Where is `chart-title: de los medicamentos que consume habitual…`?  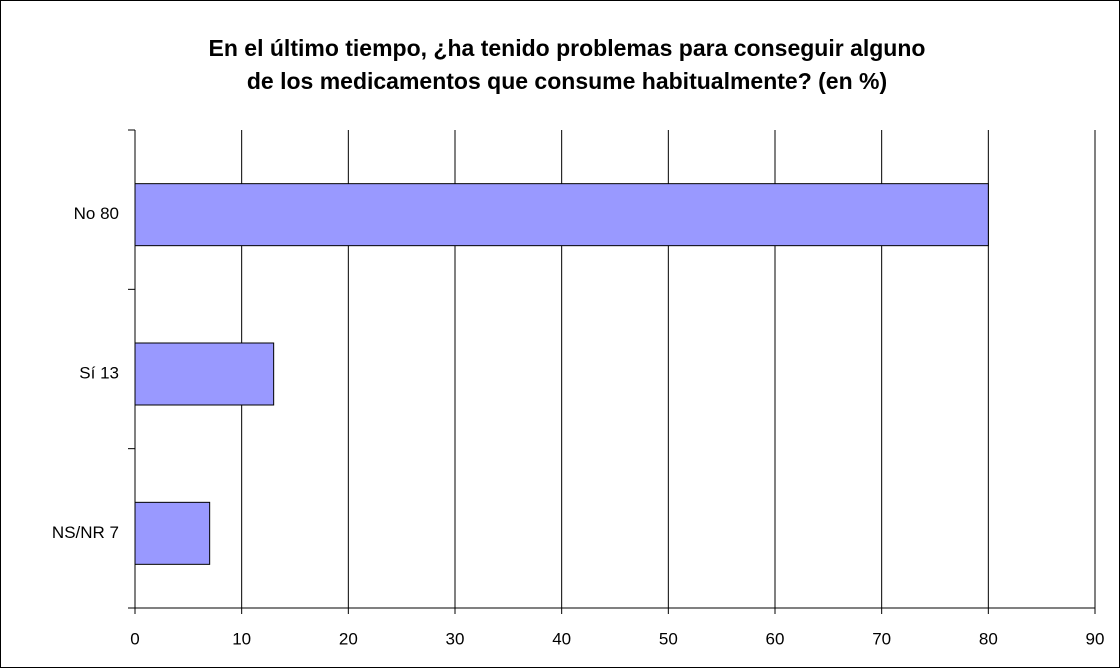 chart-title: de los medicamentos que consume habitual… is located at coordinates (567, 81).